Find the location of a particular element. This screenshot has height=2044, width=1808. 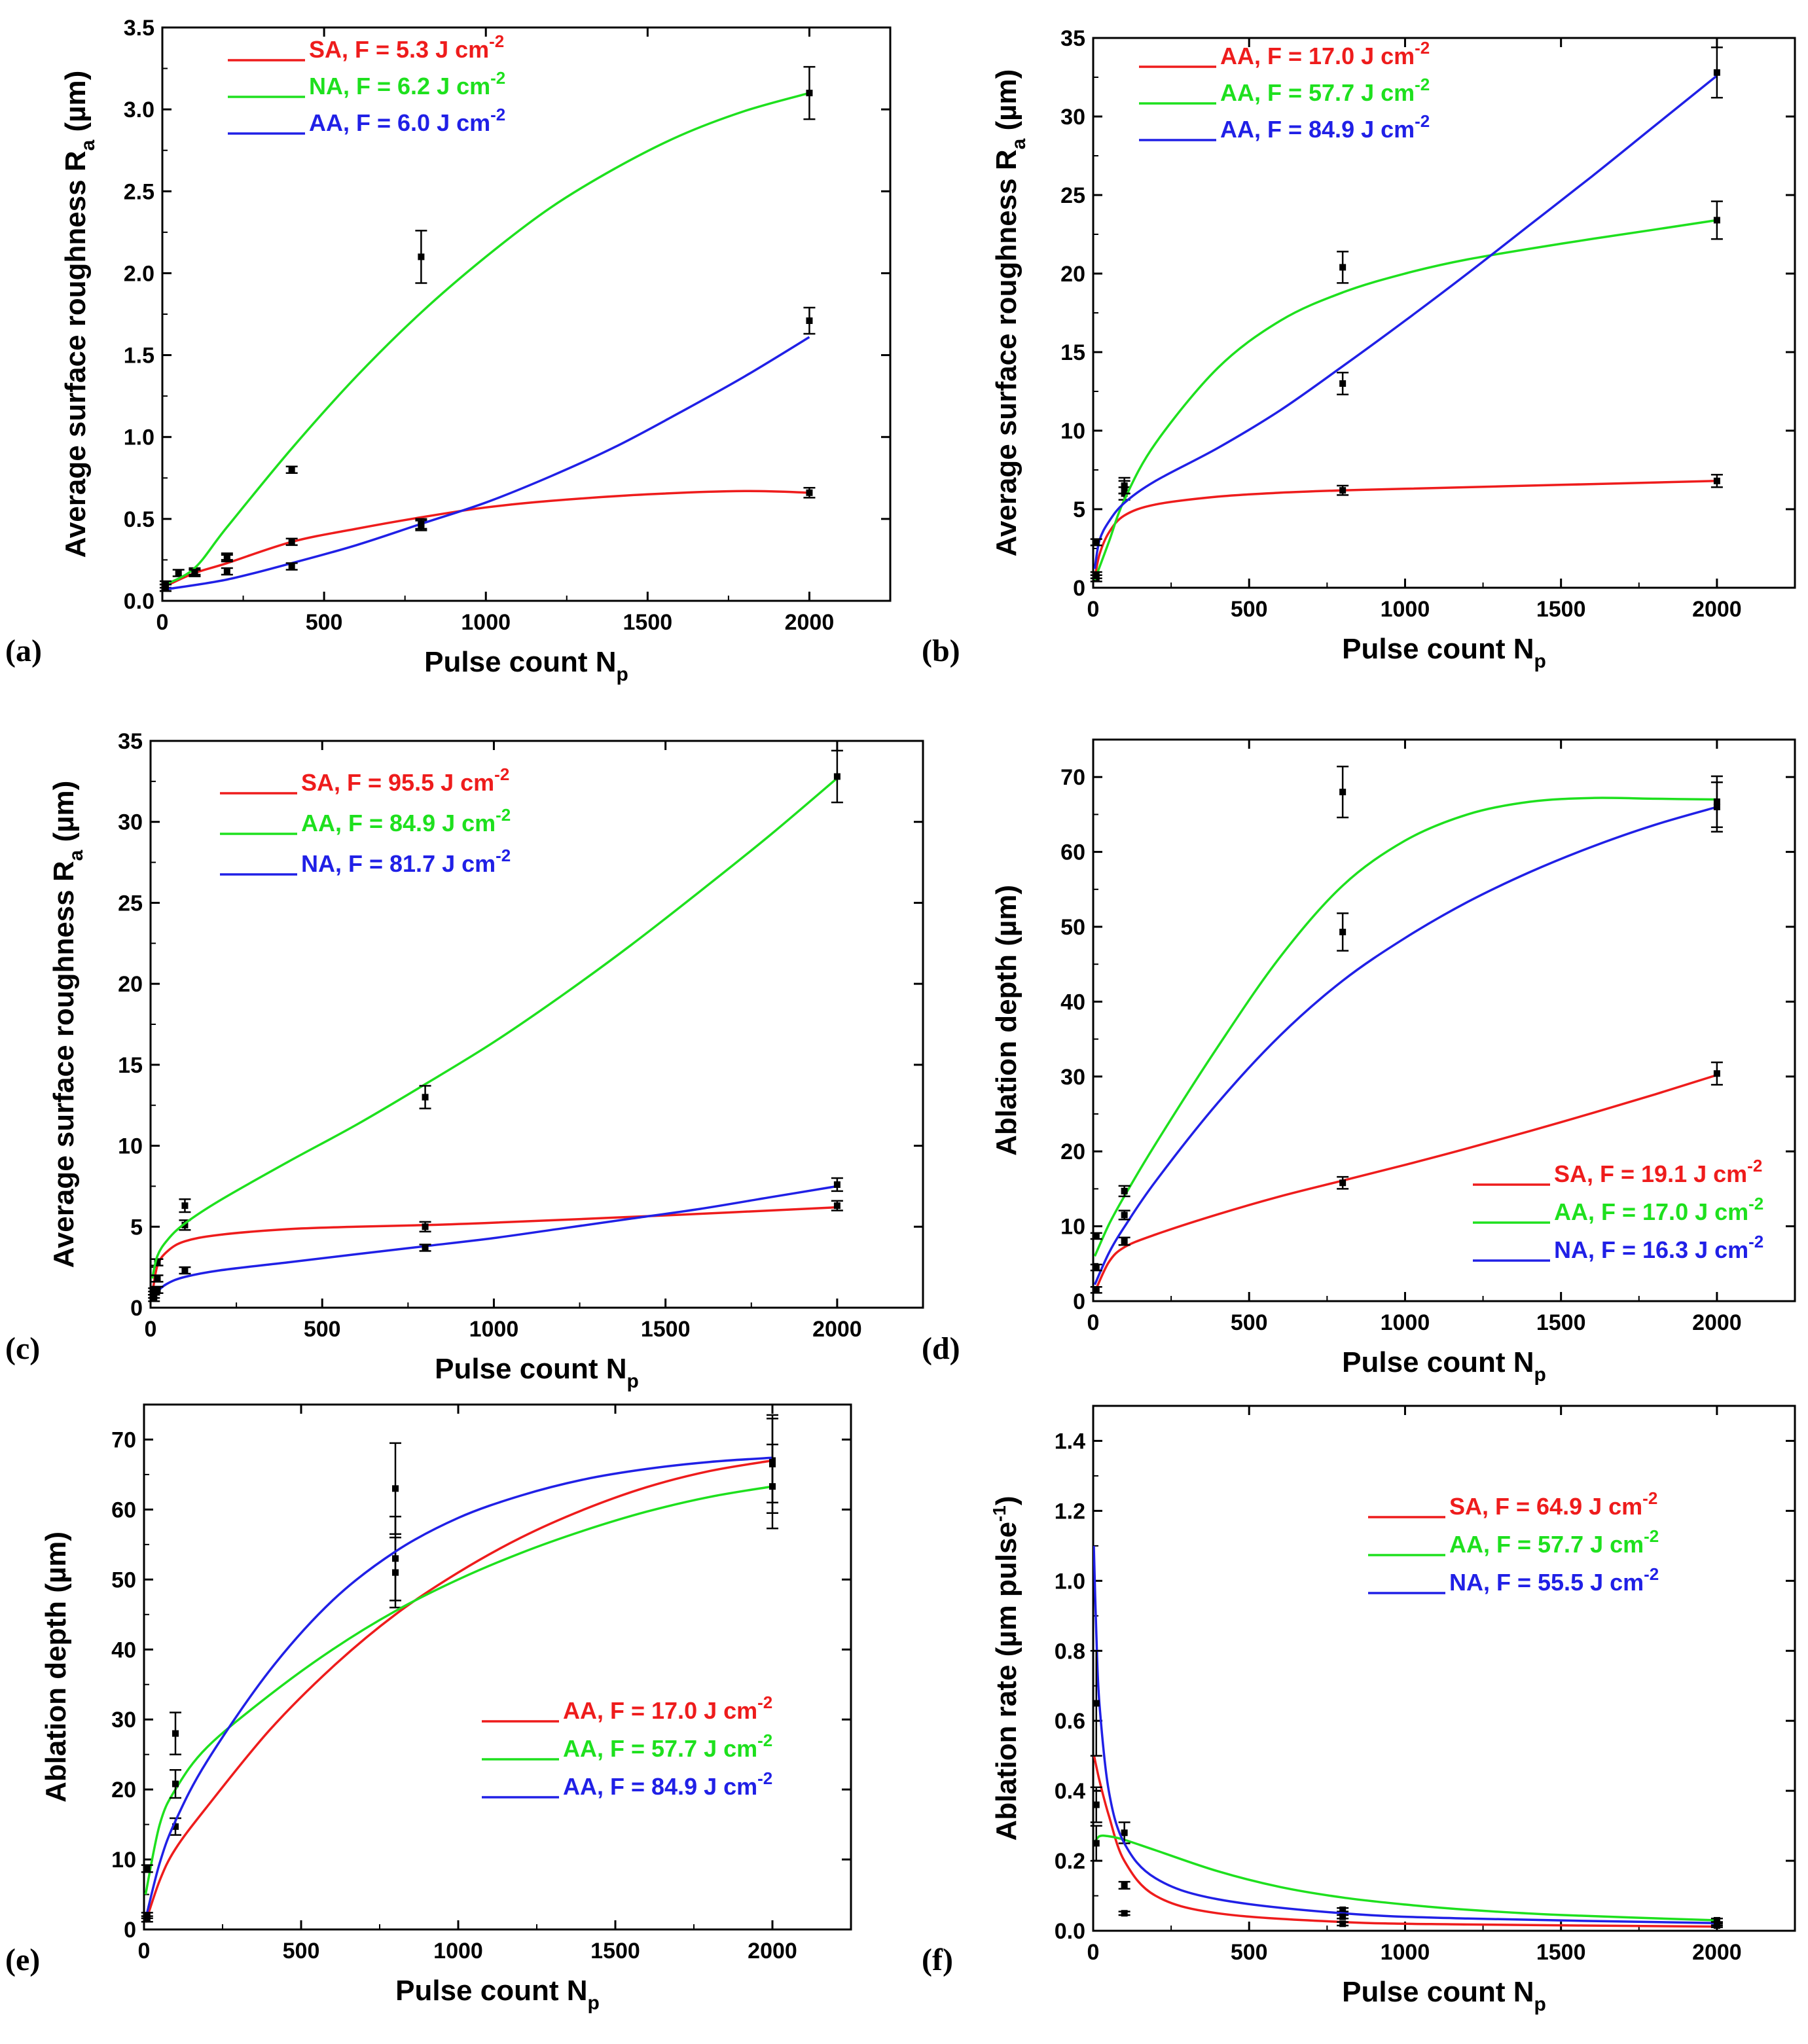

data-point-f-red is located at coordinates (1097, 1805).